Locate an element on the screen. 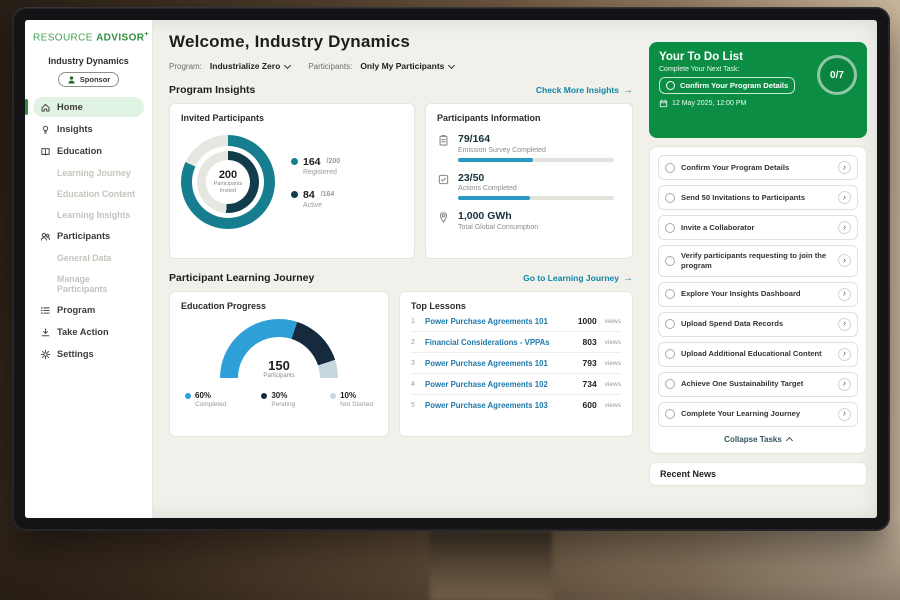 The image size is (900, 600). program-filter-label: Program: is located at coordinates (185, 66).